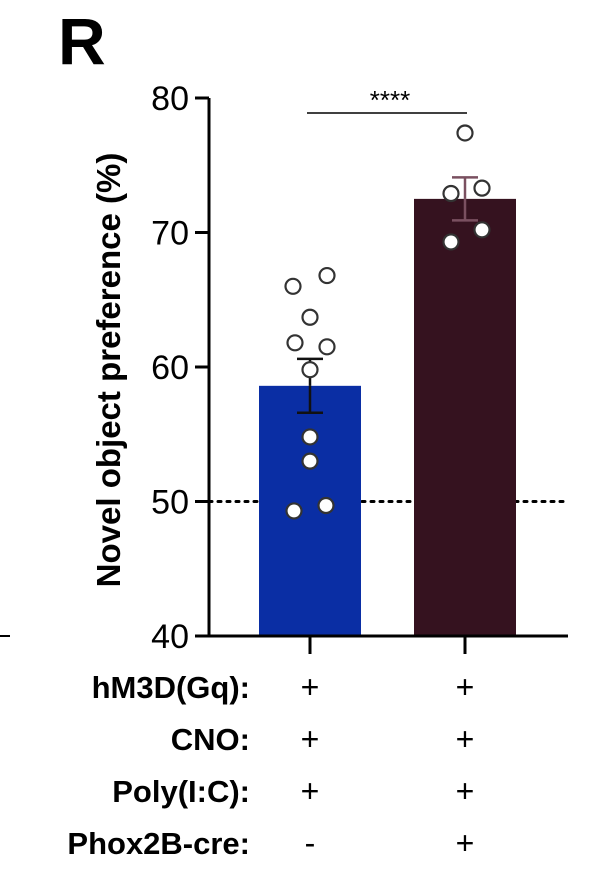 Image resolution: width=590 pixels, height=892 pixels. What do you see at coordinates (171, 687) in the screenshot?
I see `condition-label: hM3D(Gq):` at bounding box center [171, 687].